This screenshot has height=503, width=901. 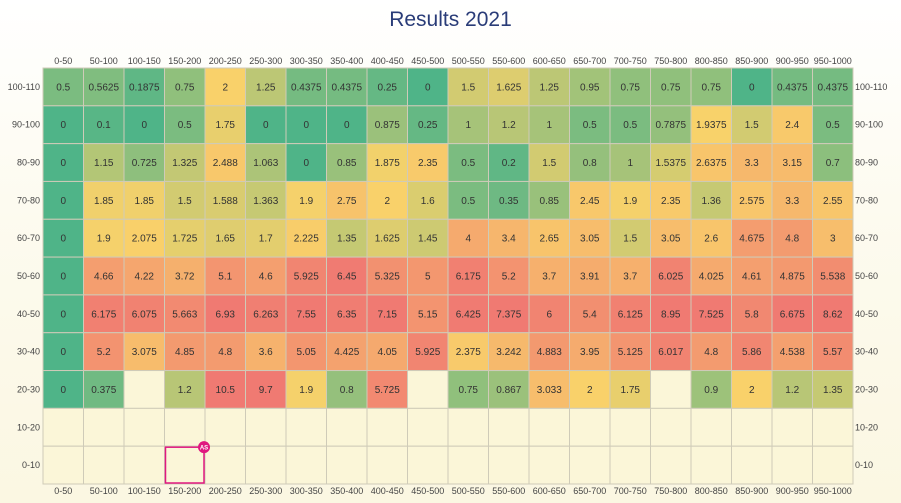 I want to click on selection-layer: AS, so click(x=187, y=462).